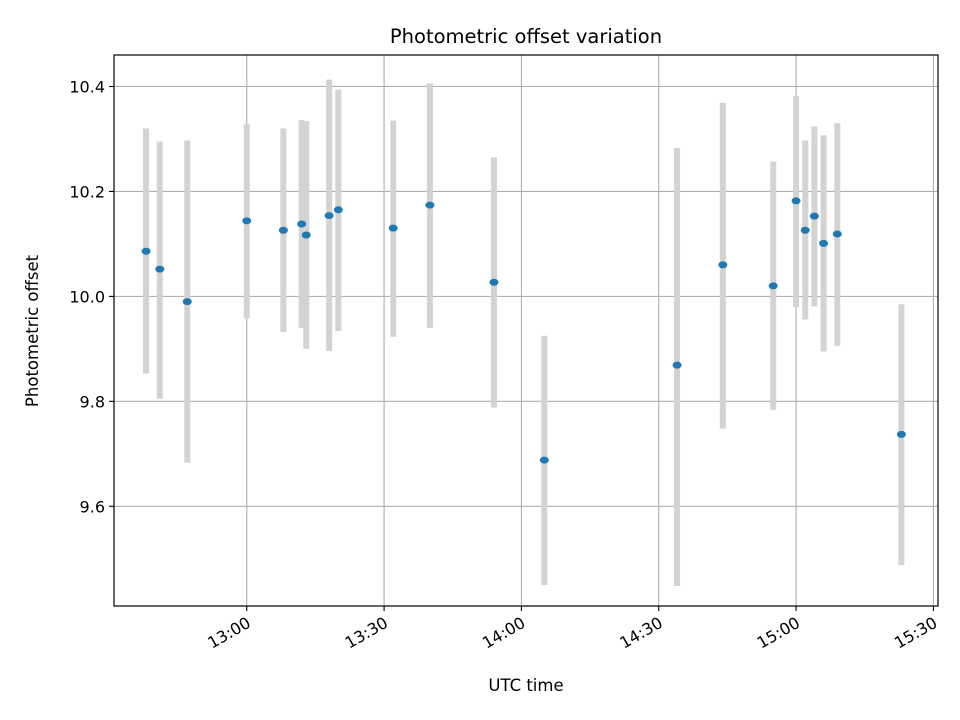  I want to click on y-tick-label: 9.6, so click(92, 506).